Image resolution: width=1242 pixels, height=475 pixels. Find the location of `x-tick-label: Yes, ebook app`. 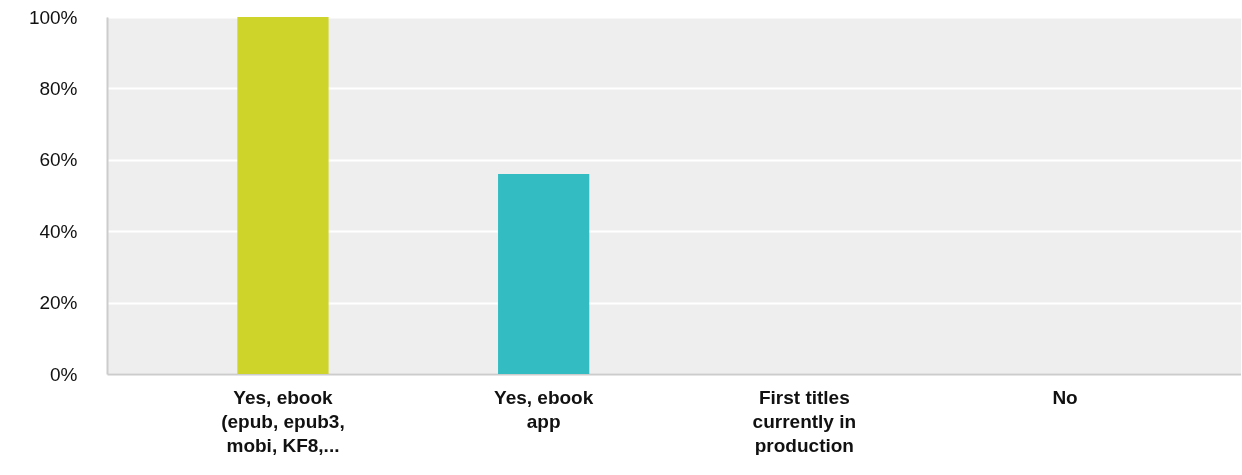

x-tick-label: Yes, ebook app is located at coordinates (544, 409).